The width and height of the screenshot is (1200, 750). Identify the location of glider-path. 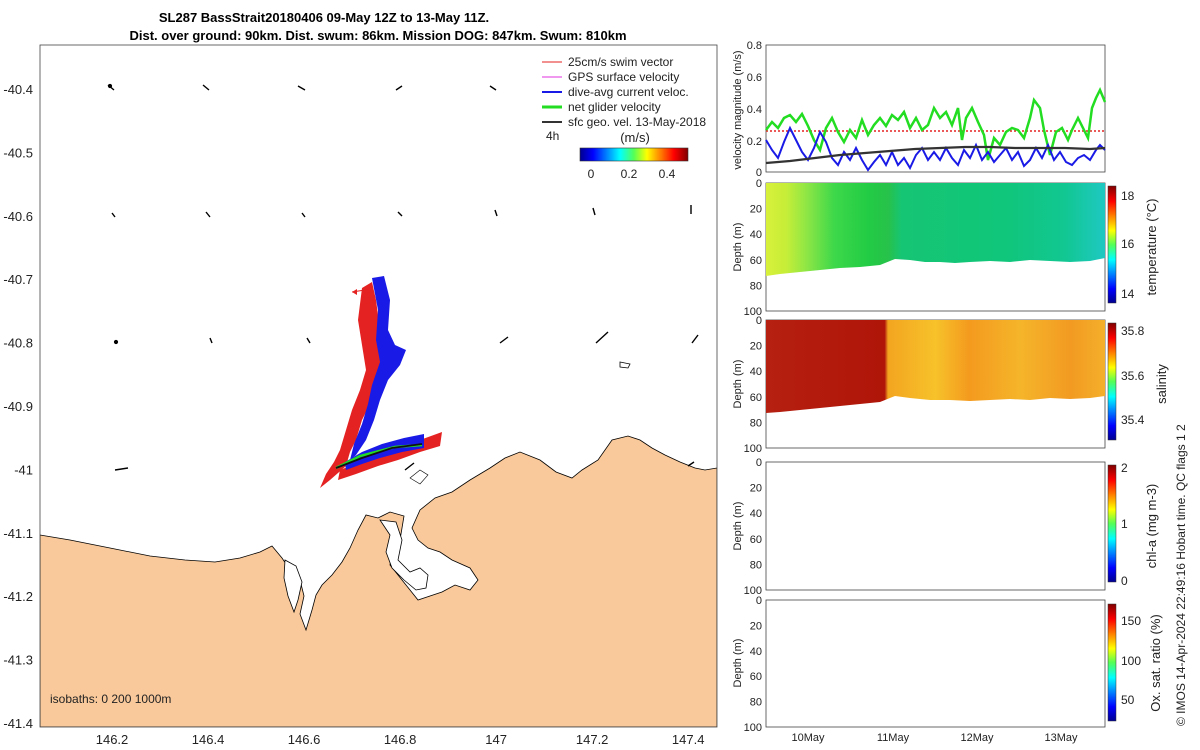
(379, 456).